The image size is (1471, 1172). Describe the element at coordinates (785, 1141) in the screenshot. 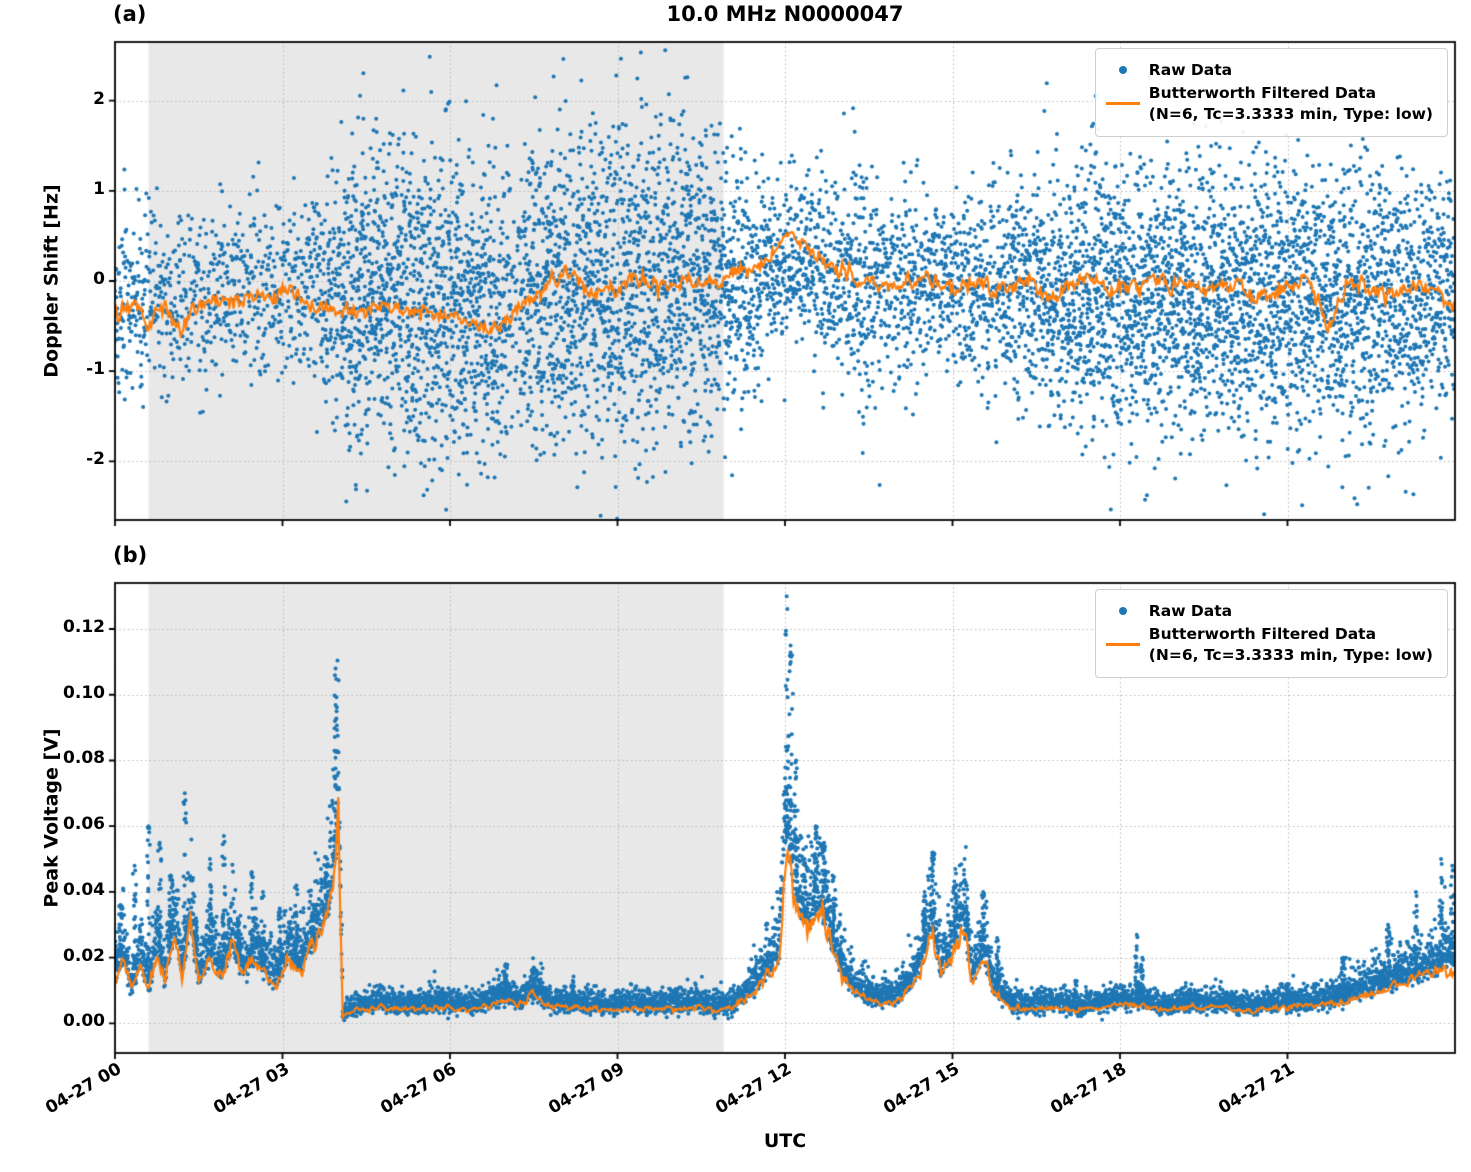

I see `x-axis-label: UTC` at that location.